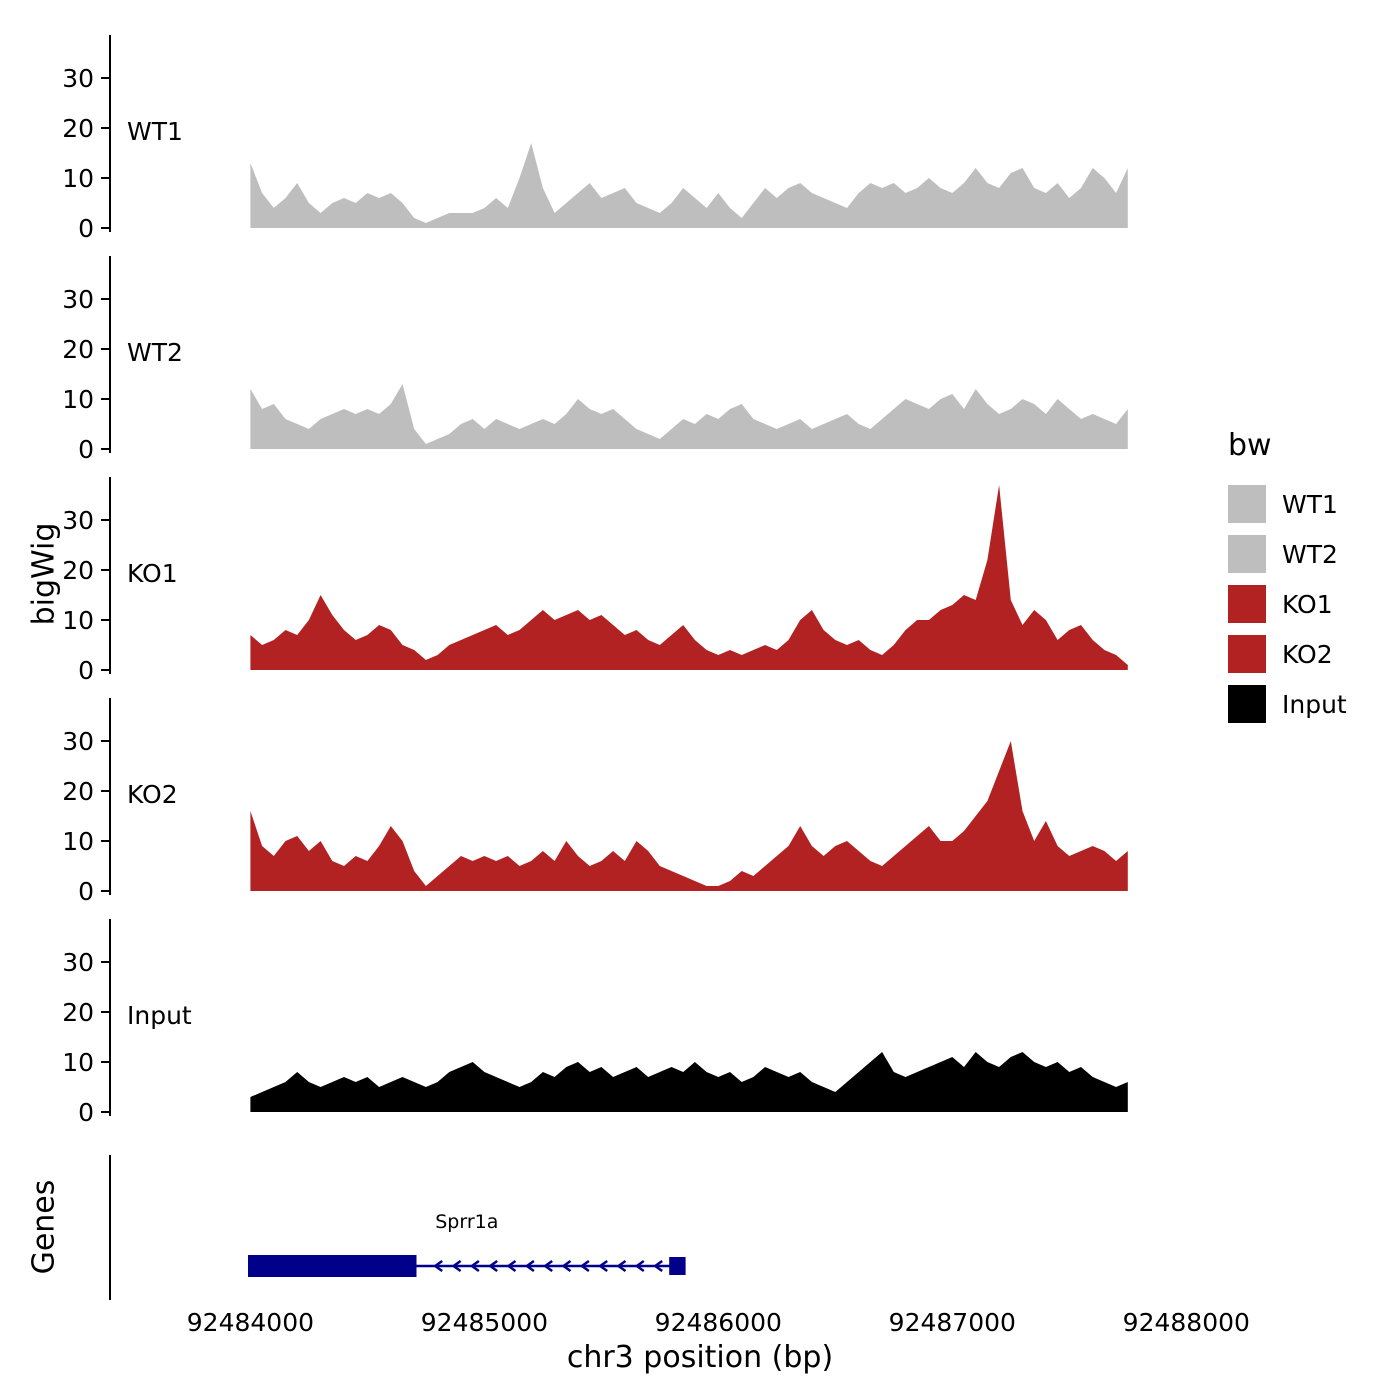 This screenshot has height=1400, width=1400. What do you see at coordinates (595, 360) in the screenshot?
I see `track-wt2: 0 10 20 30 WT2` at bounding box center [595, 360].